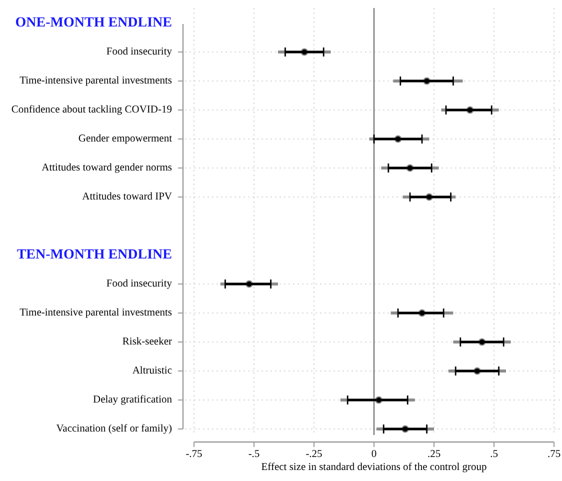  I want to click on x-tick-label: .25, so click(434, 454).